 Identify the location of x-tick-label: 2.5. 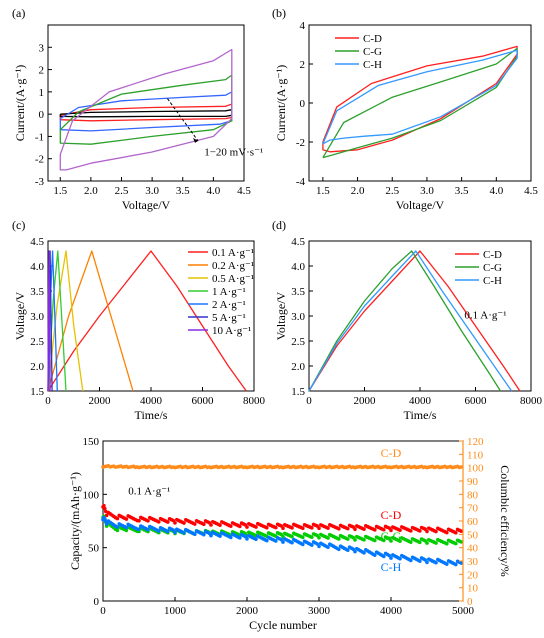
(392, 191).